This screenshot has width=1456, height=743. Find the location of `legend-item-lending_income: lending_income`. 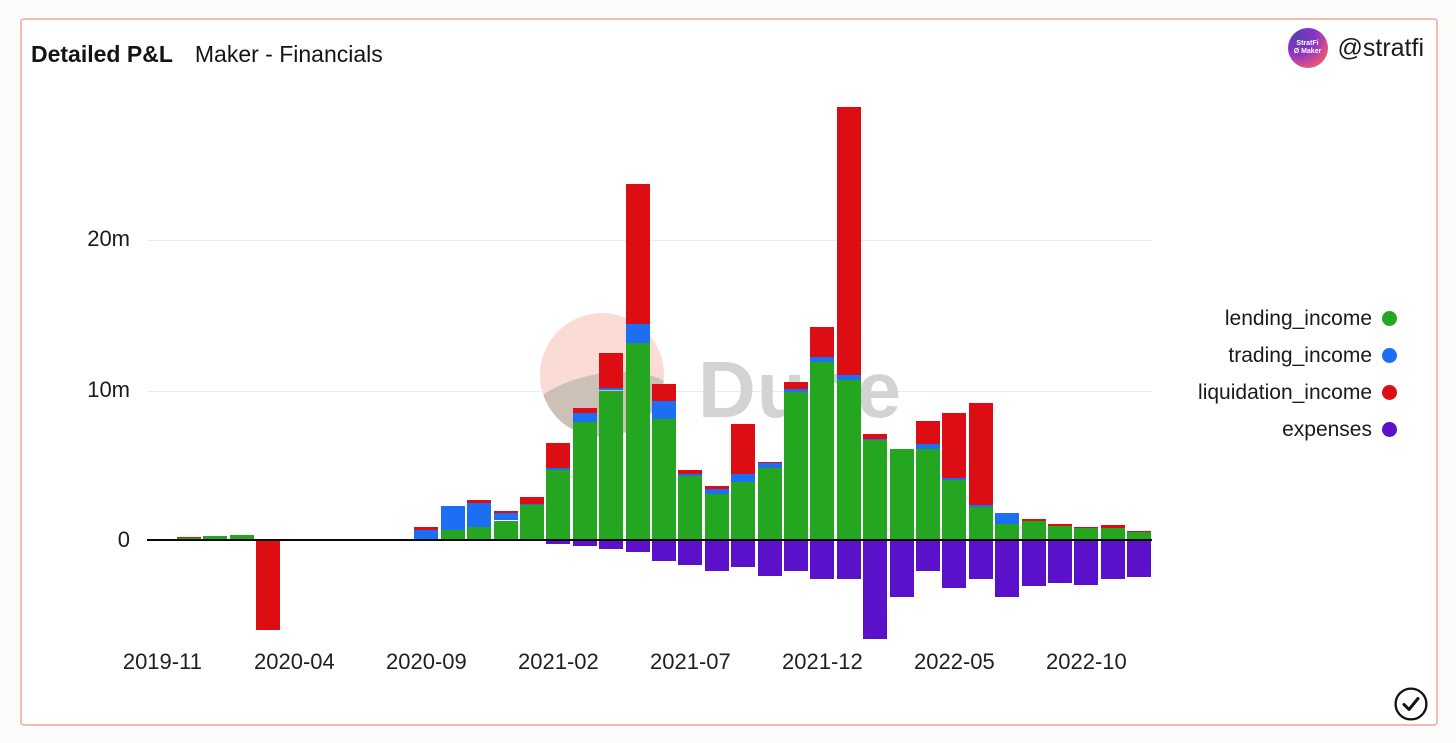

legend-item-lending_income: lending_income is located at coordinates (1297, 318).